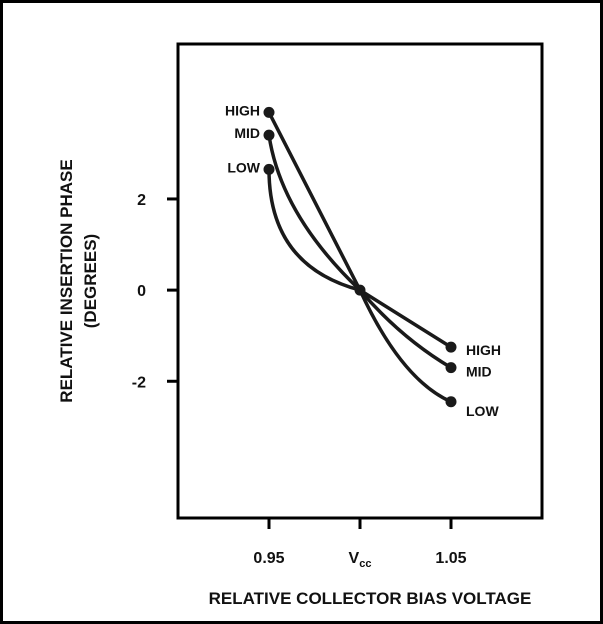 The width and height of the screenshot is (603, 624). I want to click on series-label-left-mid: MID, so click(247, 133).